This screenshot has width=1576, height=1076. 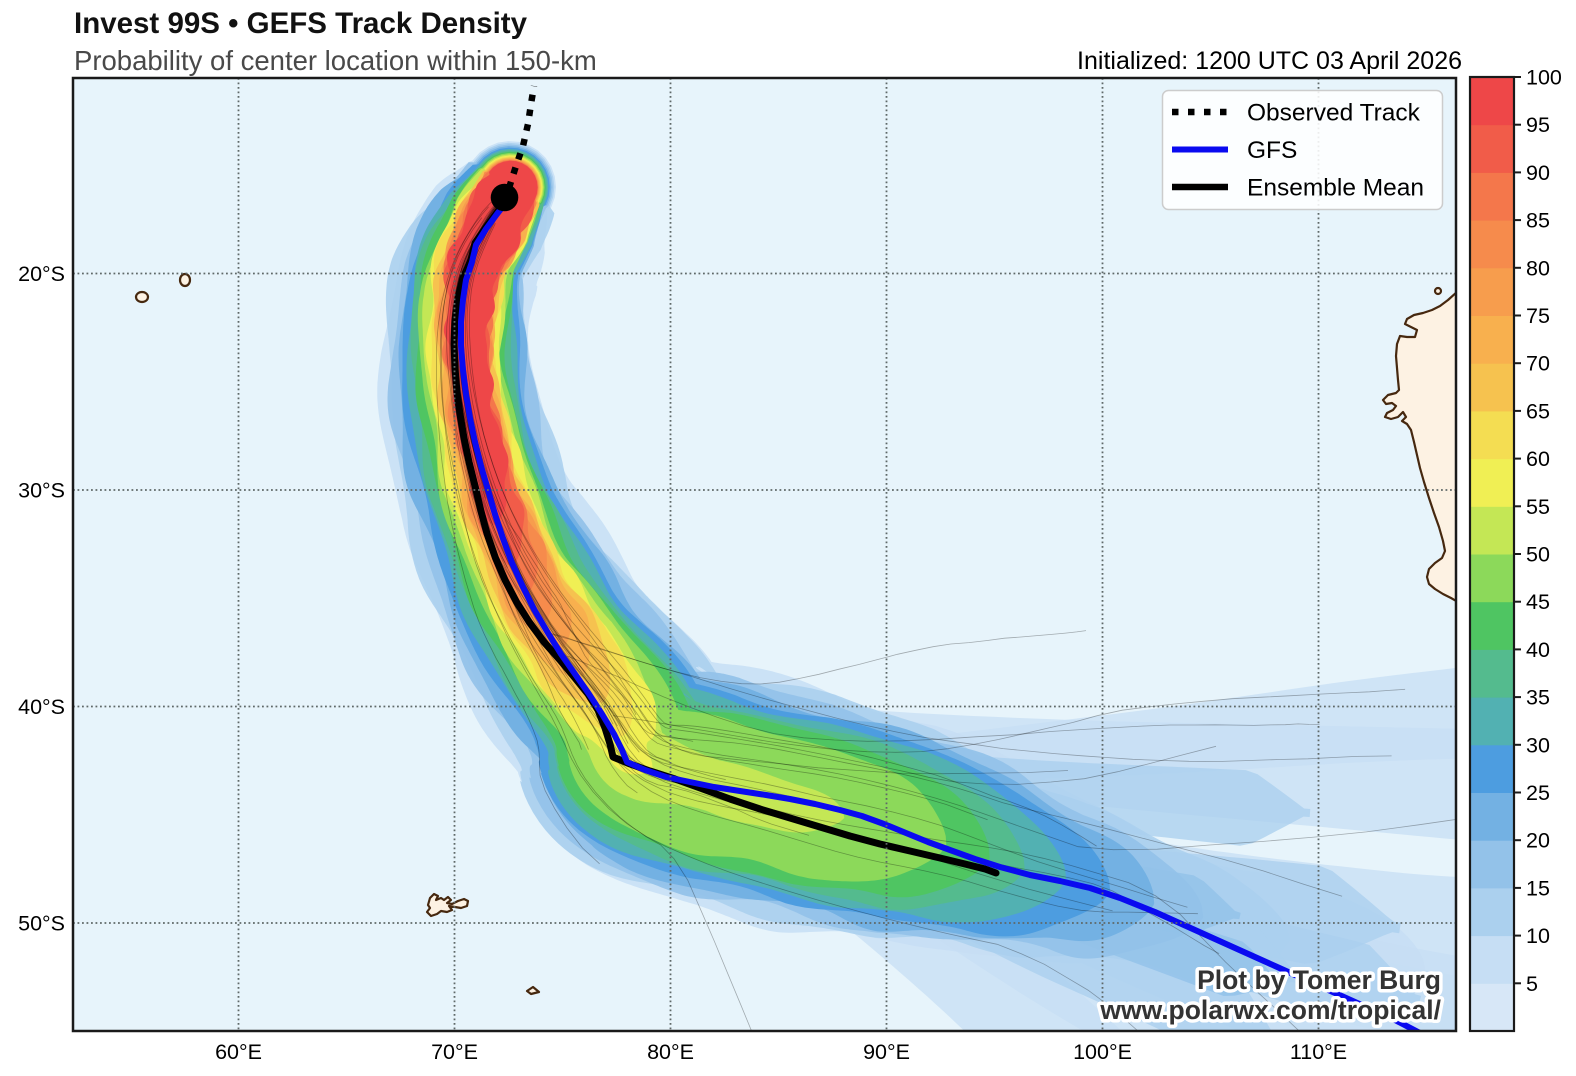 What do you see at coordinates (1538, 745) in the screenshot?
I see `svg-text: 30` at bounding box center [1538, 745].